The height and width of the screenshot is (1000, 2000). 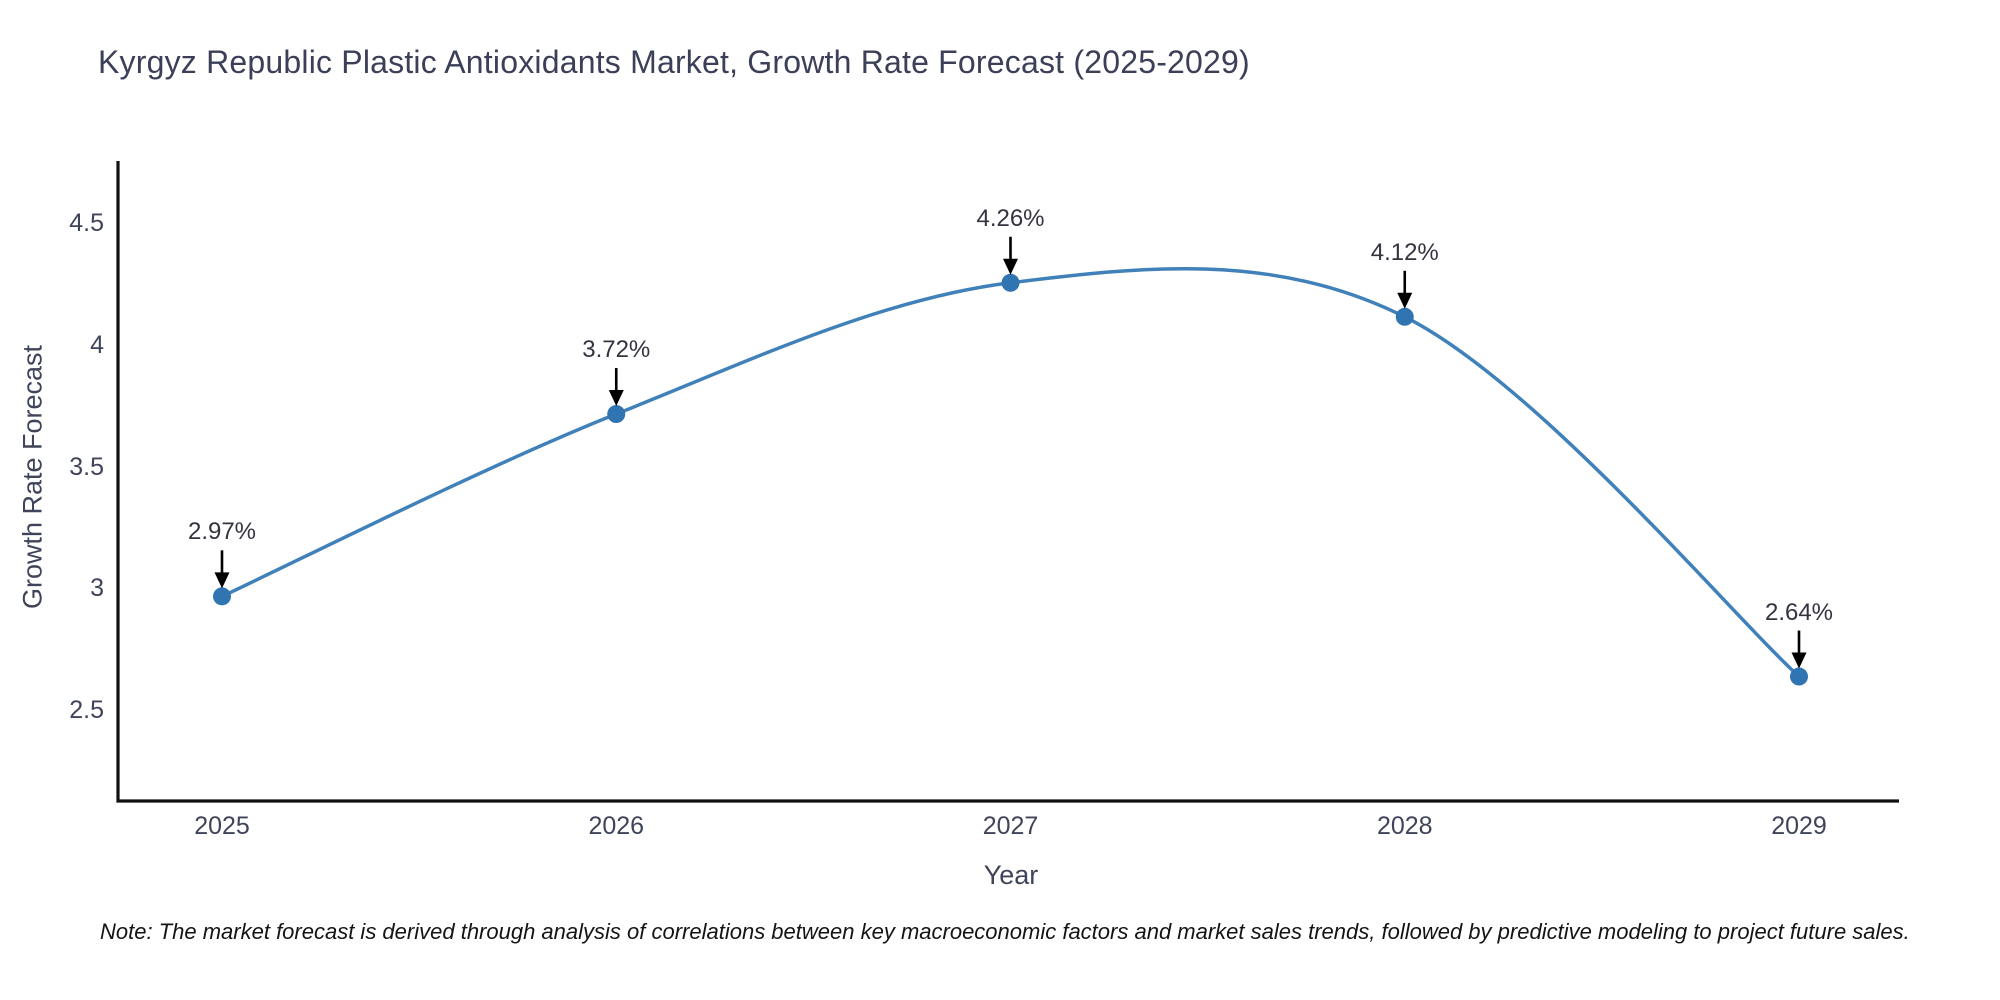 What do you see at coordinates (86, 709) in the screenshot?
I see `y-tick-label: 2.5` at bounding box center [86, 709].